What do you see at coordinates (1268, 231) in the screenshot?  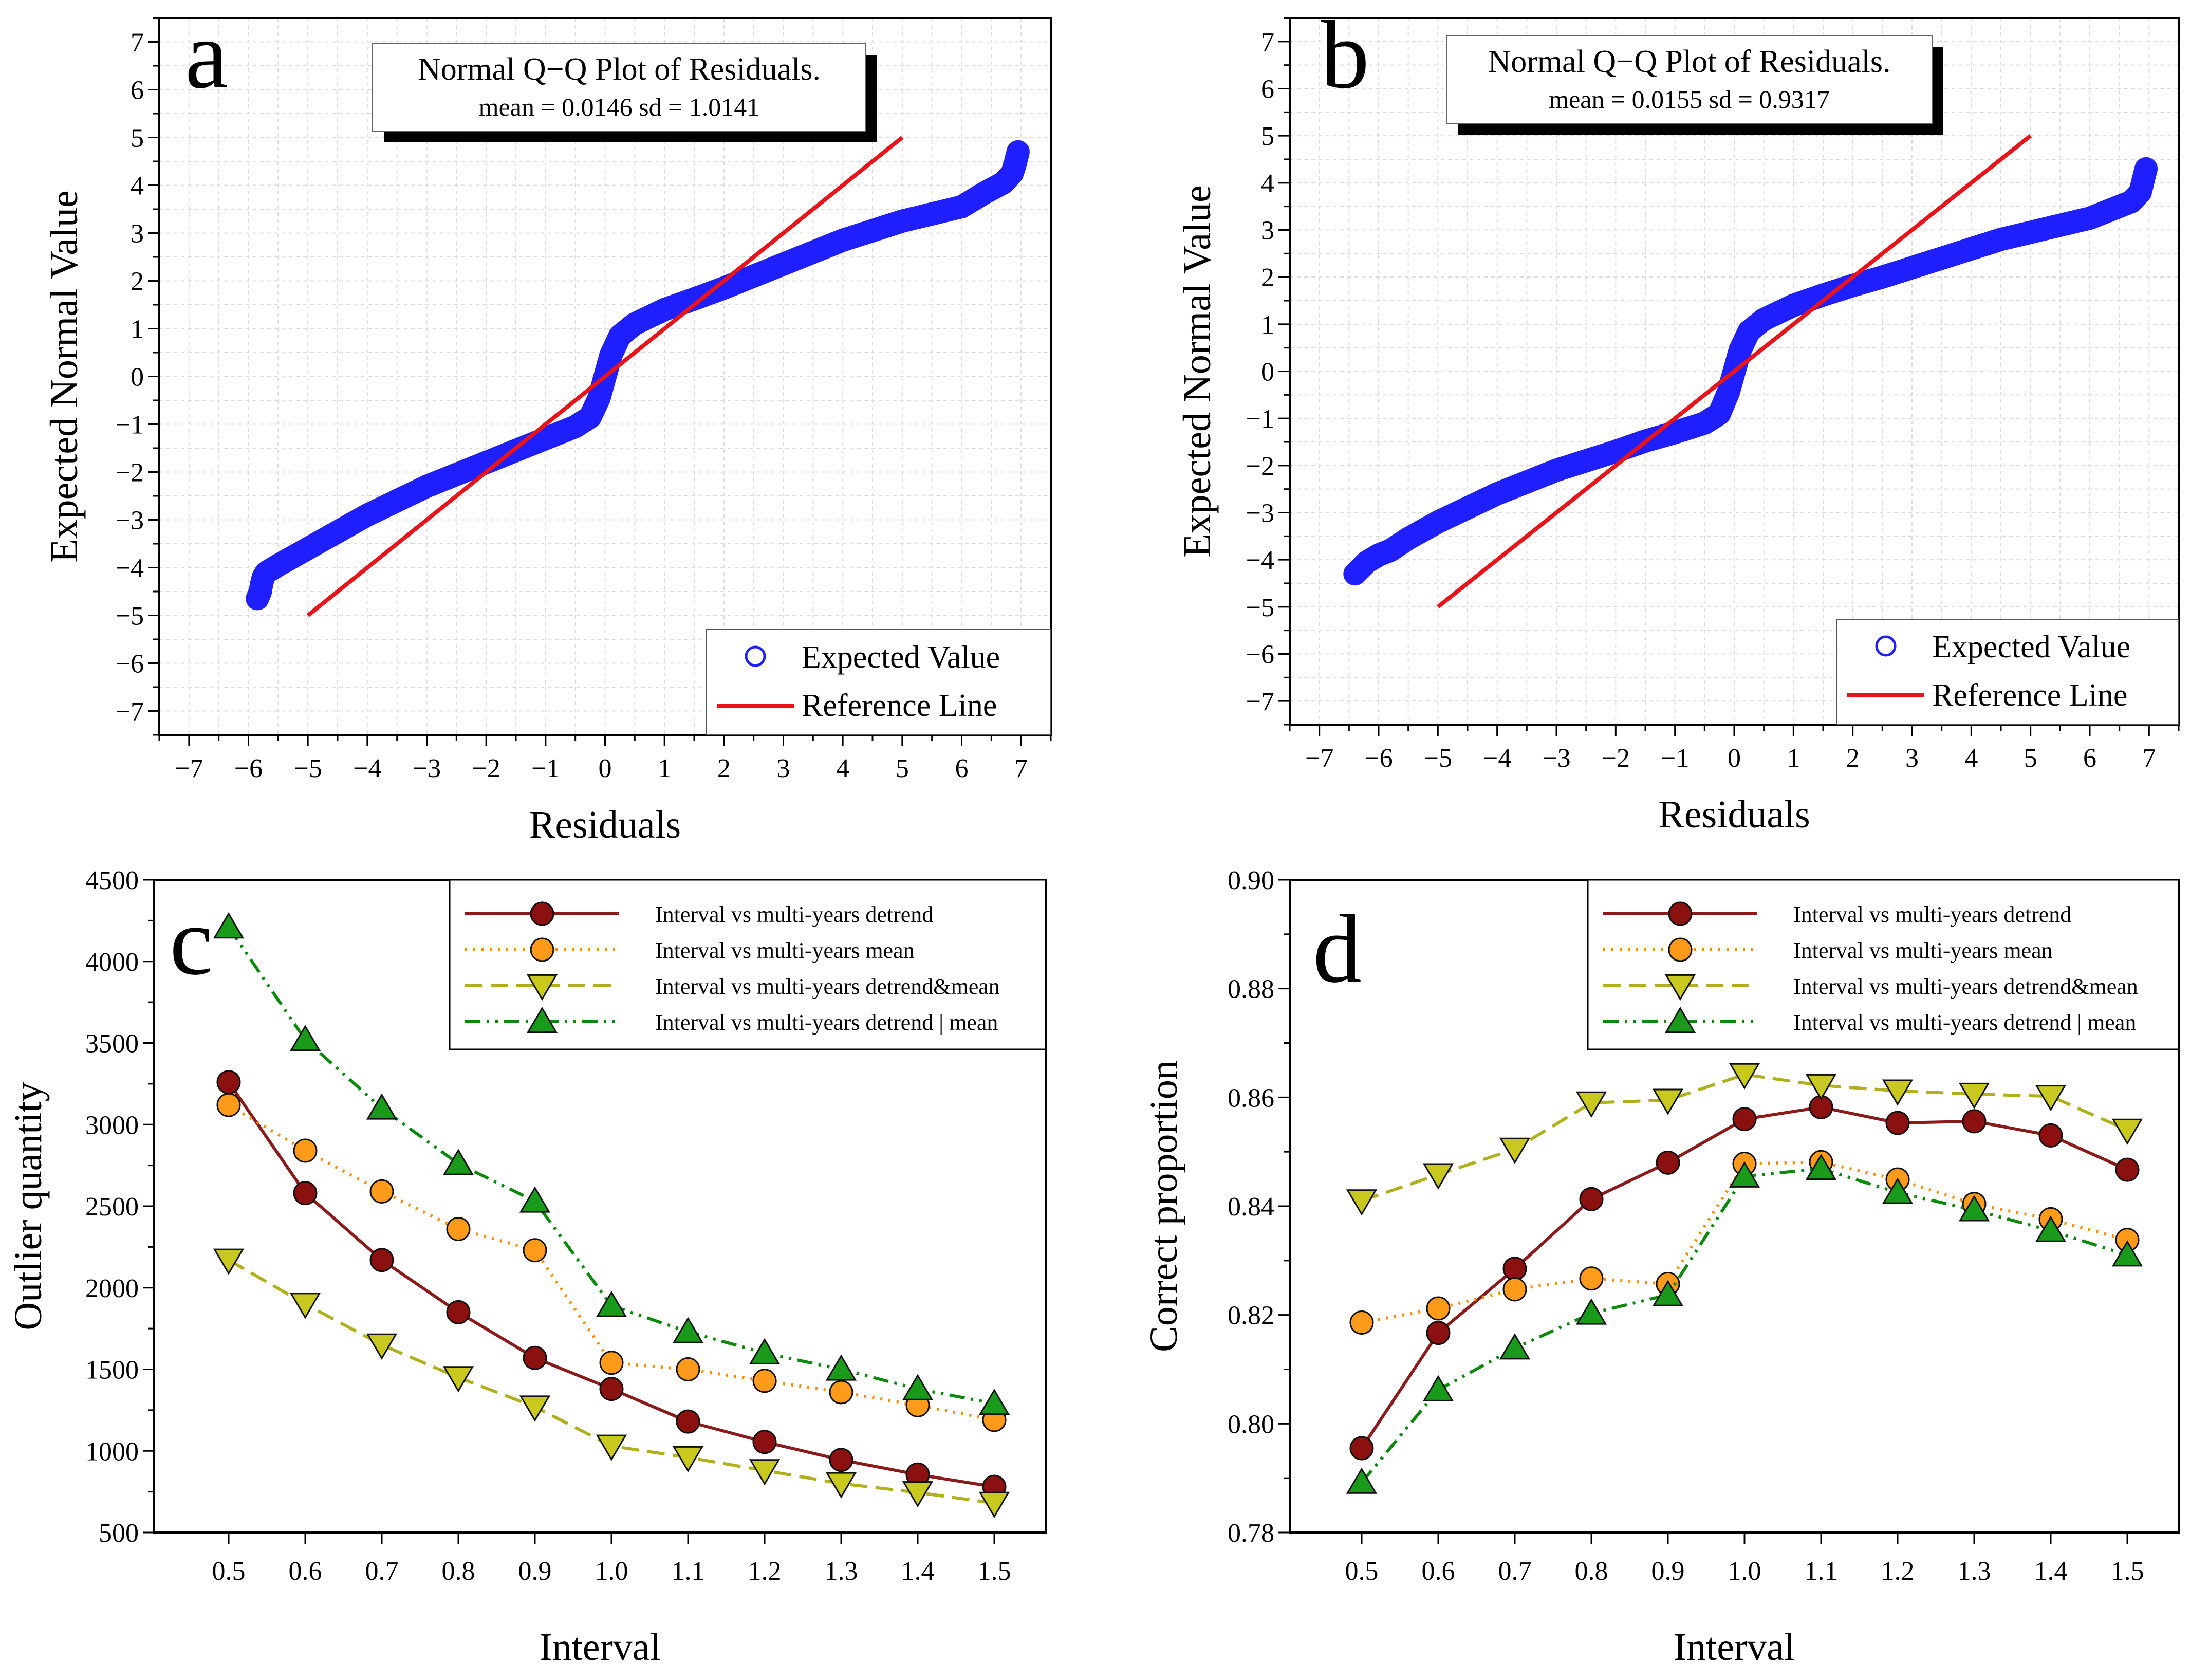 I see `y-tick-label: 3` at bounding box center [1268, 231].